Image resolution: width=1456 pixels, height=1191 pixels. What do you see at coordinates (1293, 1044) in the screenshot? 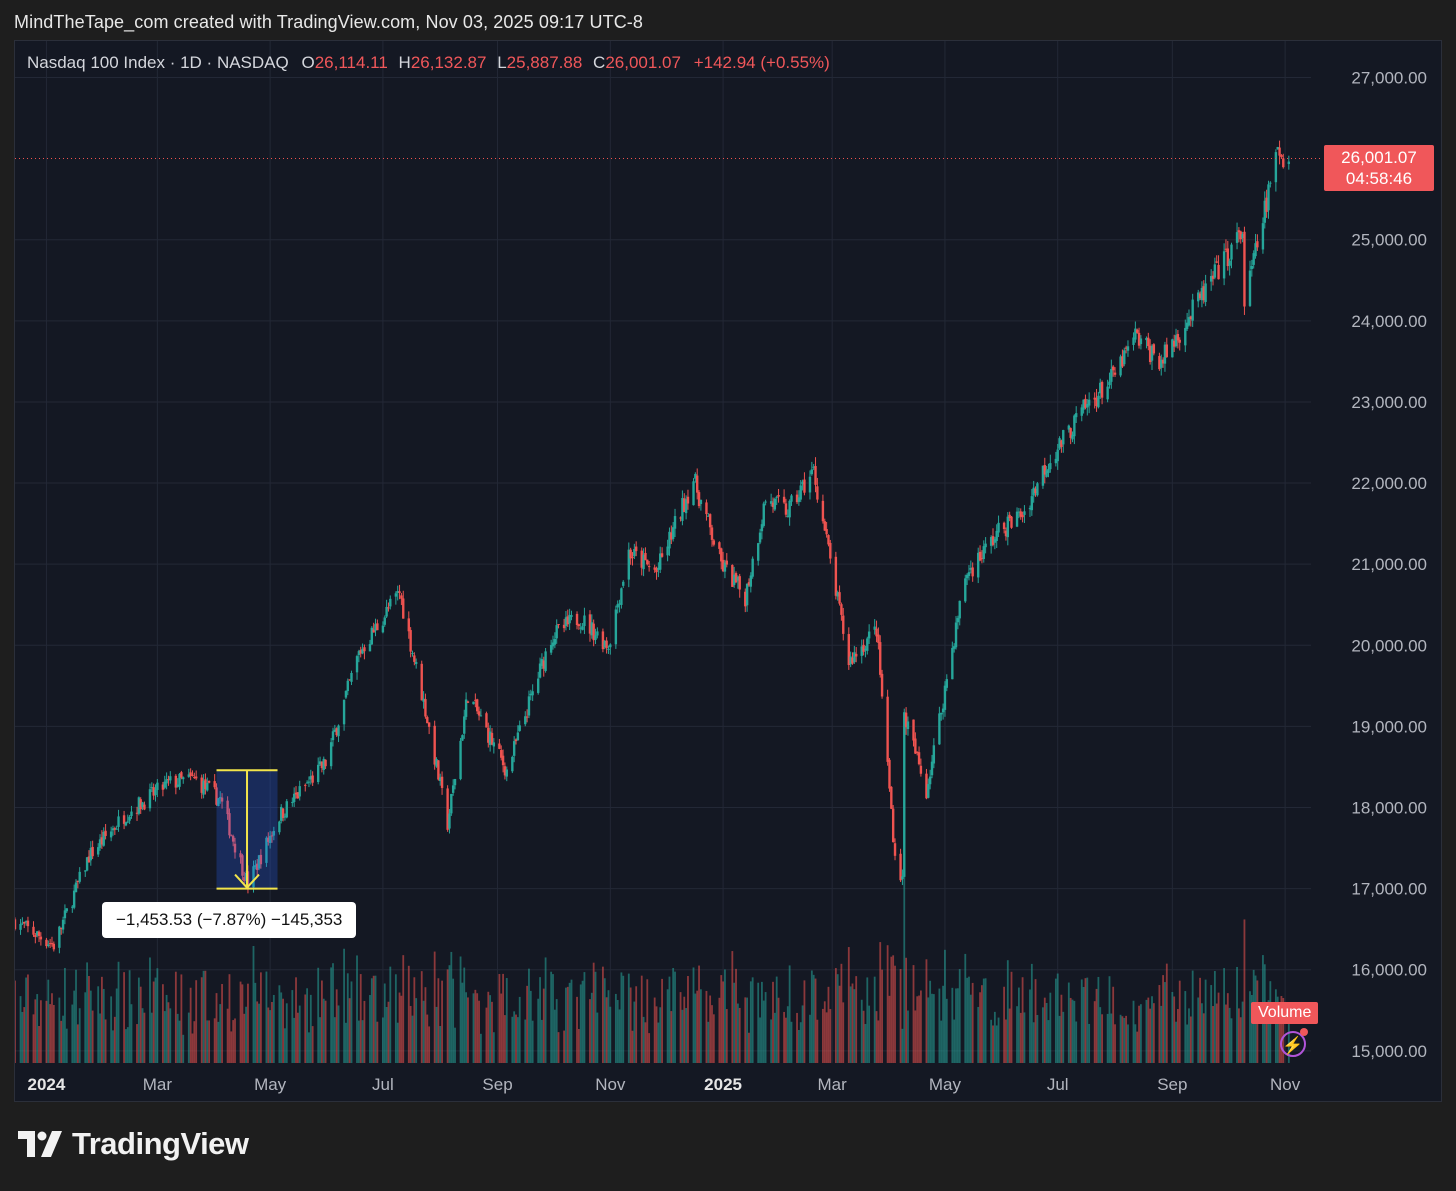
I see `lightning-icon: ⚡` at bounding box center [1293, 1044].